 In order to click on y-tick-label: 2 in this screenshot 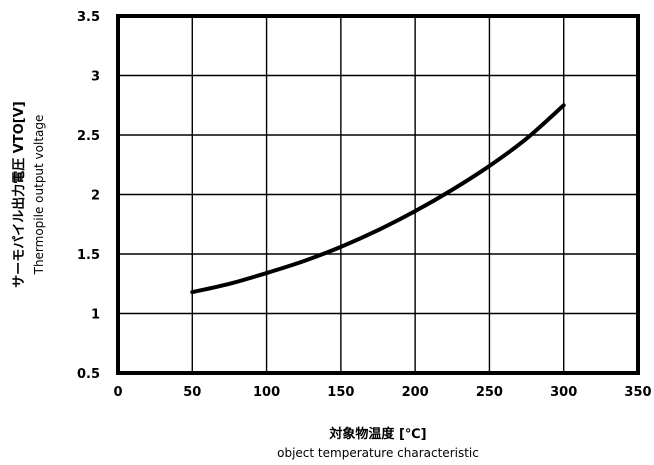, I will do `click(95, 196)`.